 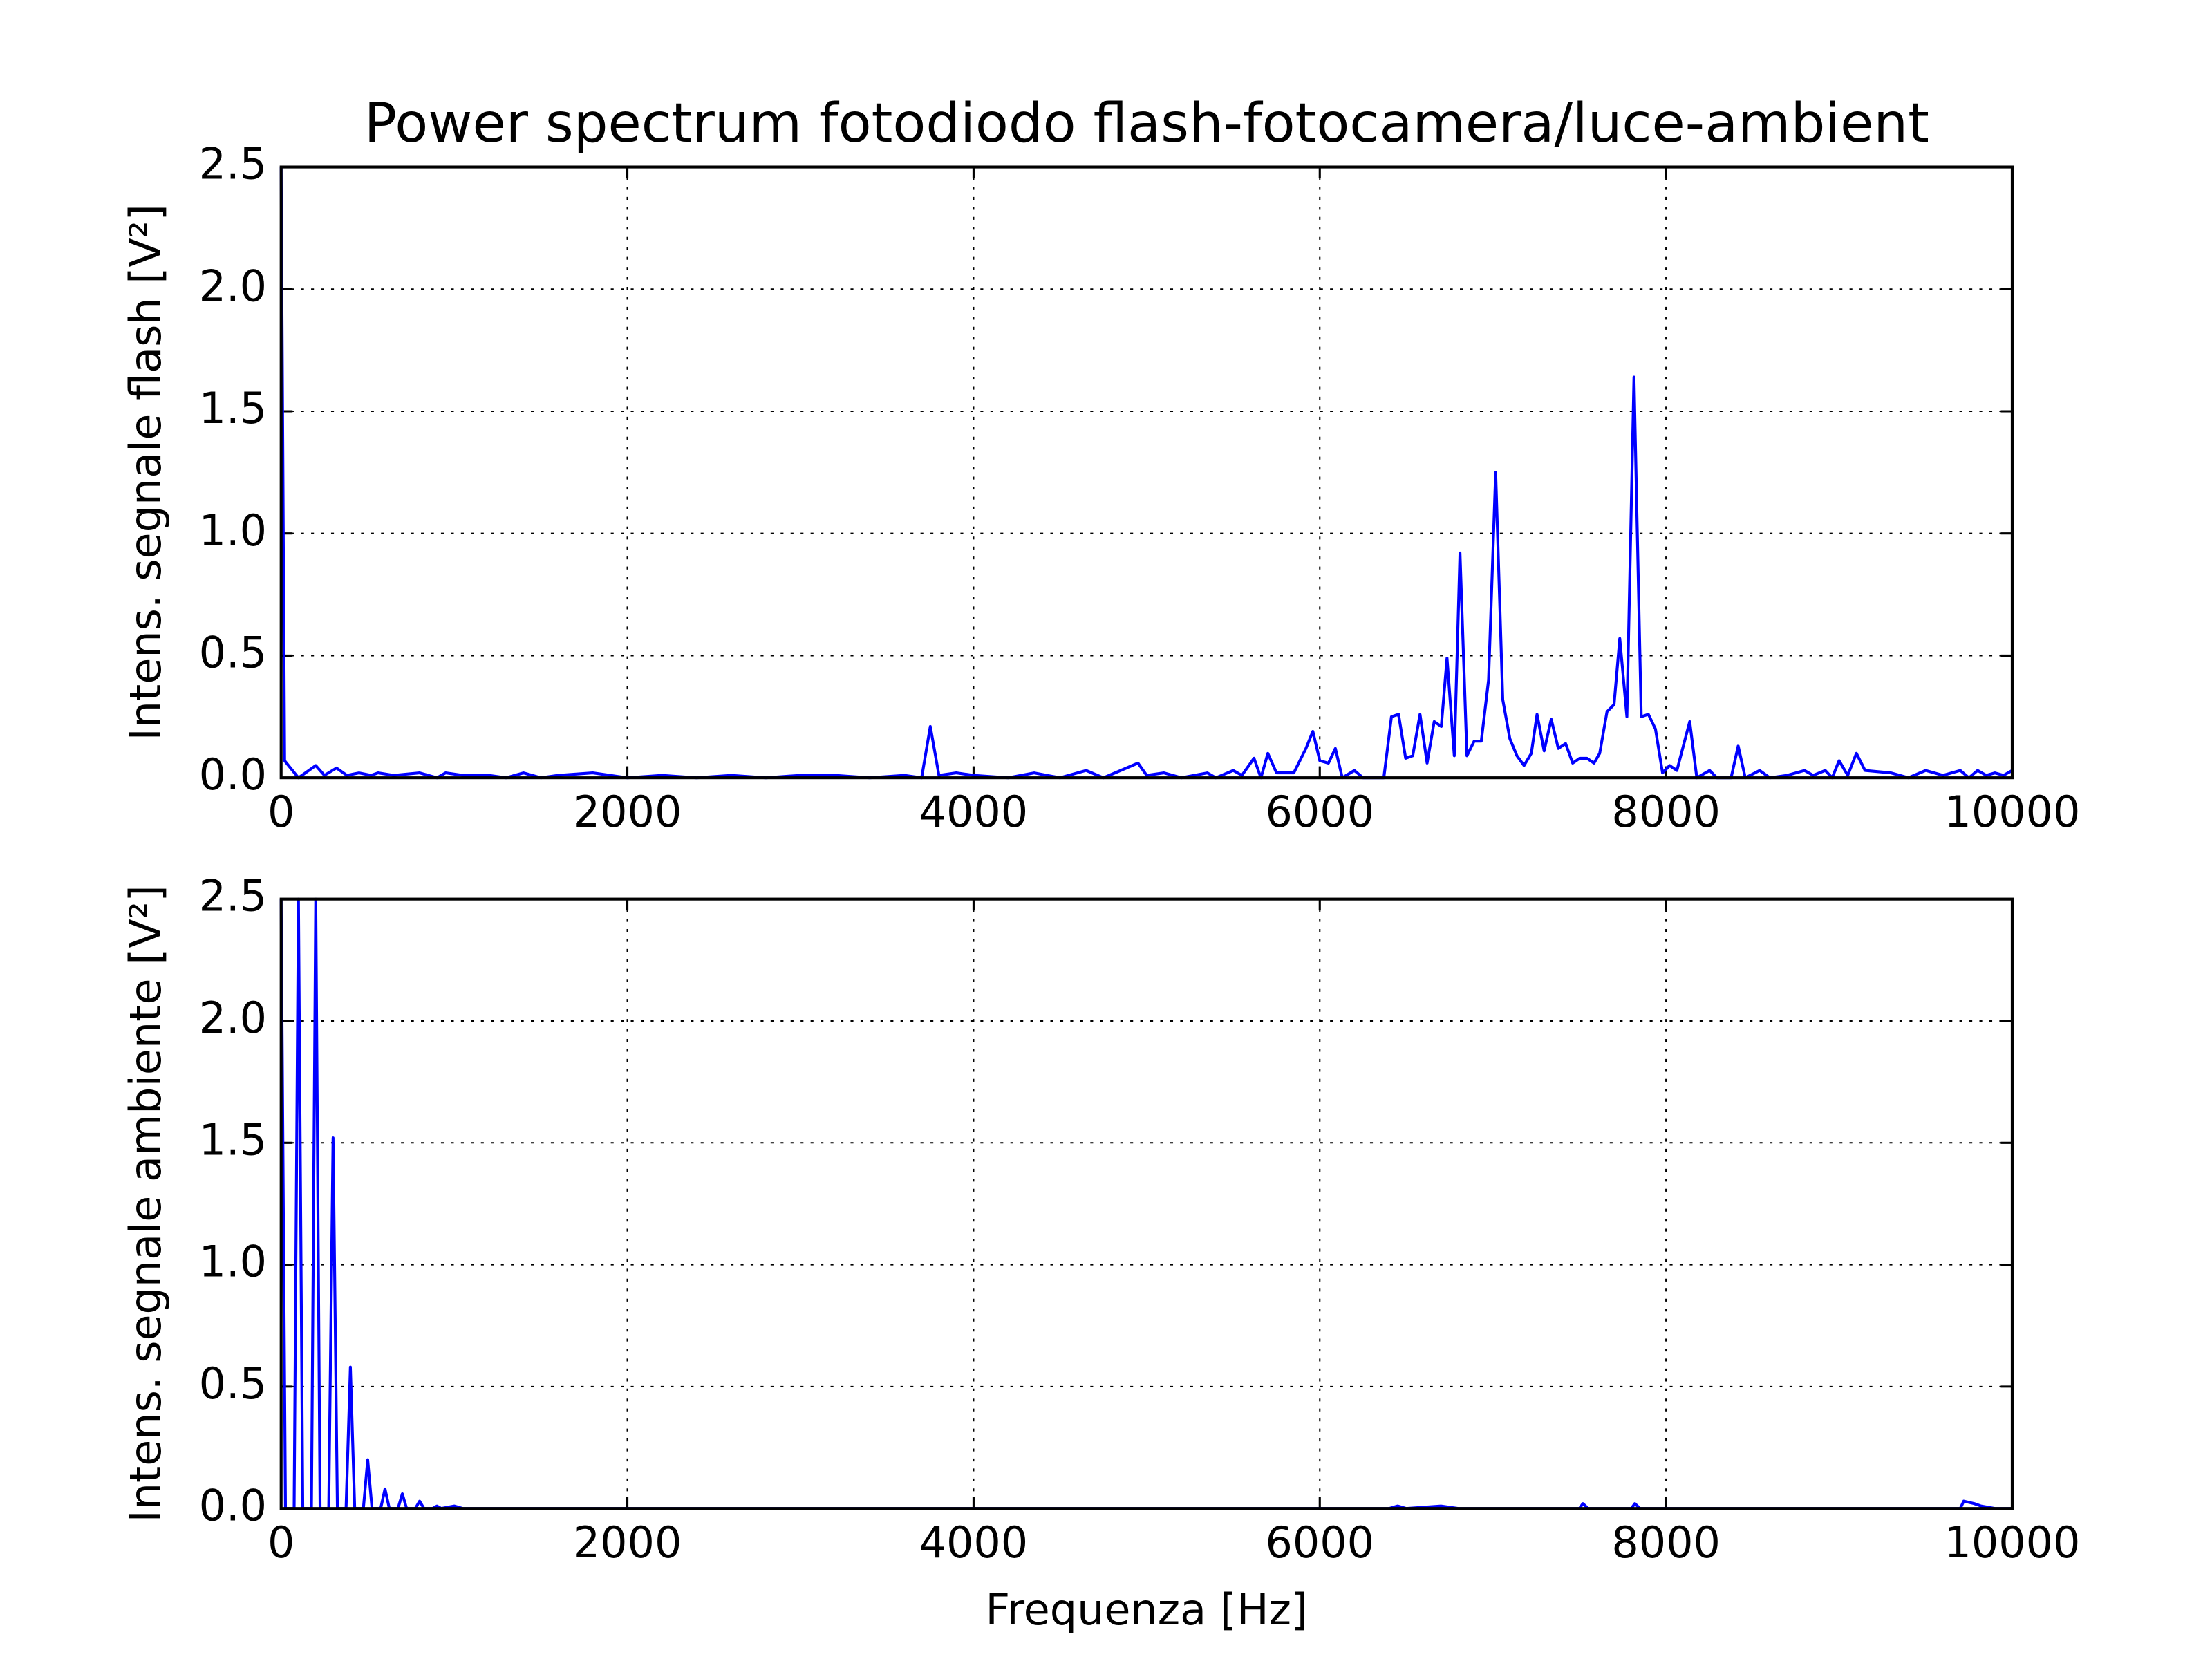 What do you see at coordinates (1146, 1610) in the screenshot?
I see `x-axis-label: Frequenza [Hz]` at bounding box center [1146, 1610].